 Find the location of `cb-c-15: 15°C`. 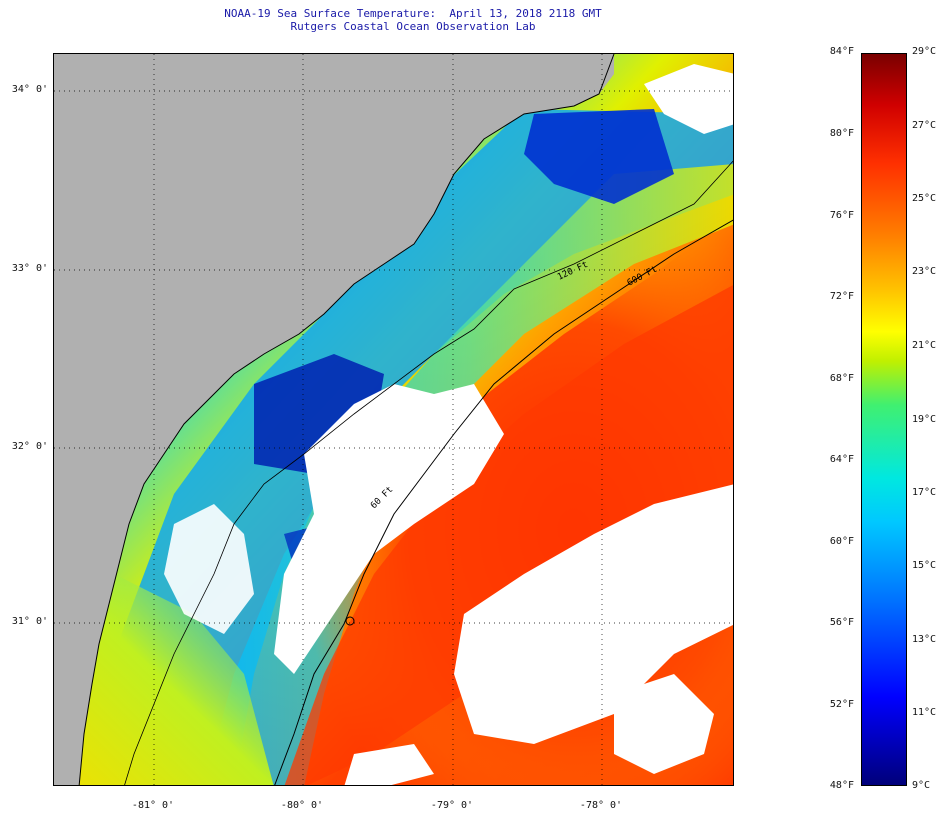

cb-c-15: 15°C is located at coordinates (924, 565).